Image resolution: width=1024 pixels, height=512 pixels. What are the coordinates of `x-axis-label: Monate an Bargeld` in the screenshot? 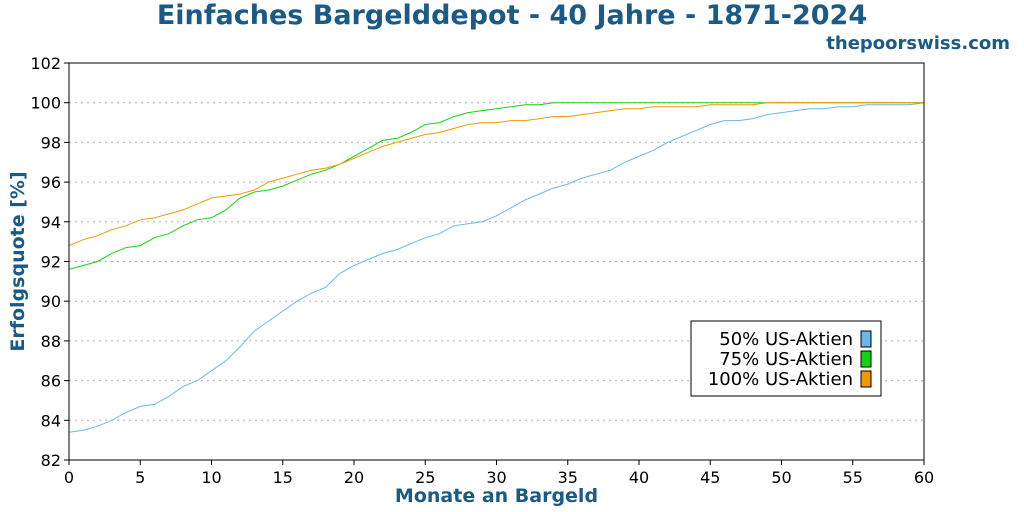 It's located at (496, 496).